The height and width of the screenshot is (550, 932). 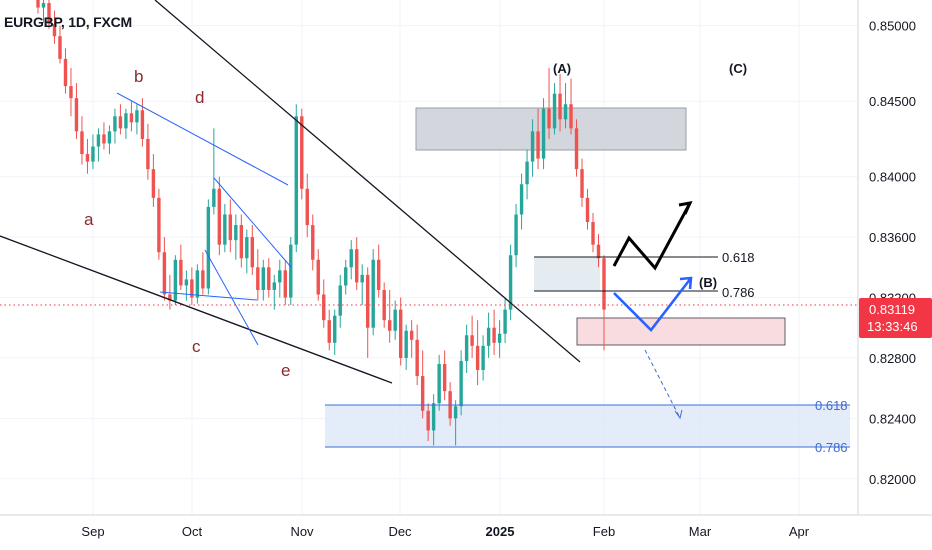 I want to click on symbol-title: EURGBP, 1D, FXCM, so click(x=68, y=22).